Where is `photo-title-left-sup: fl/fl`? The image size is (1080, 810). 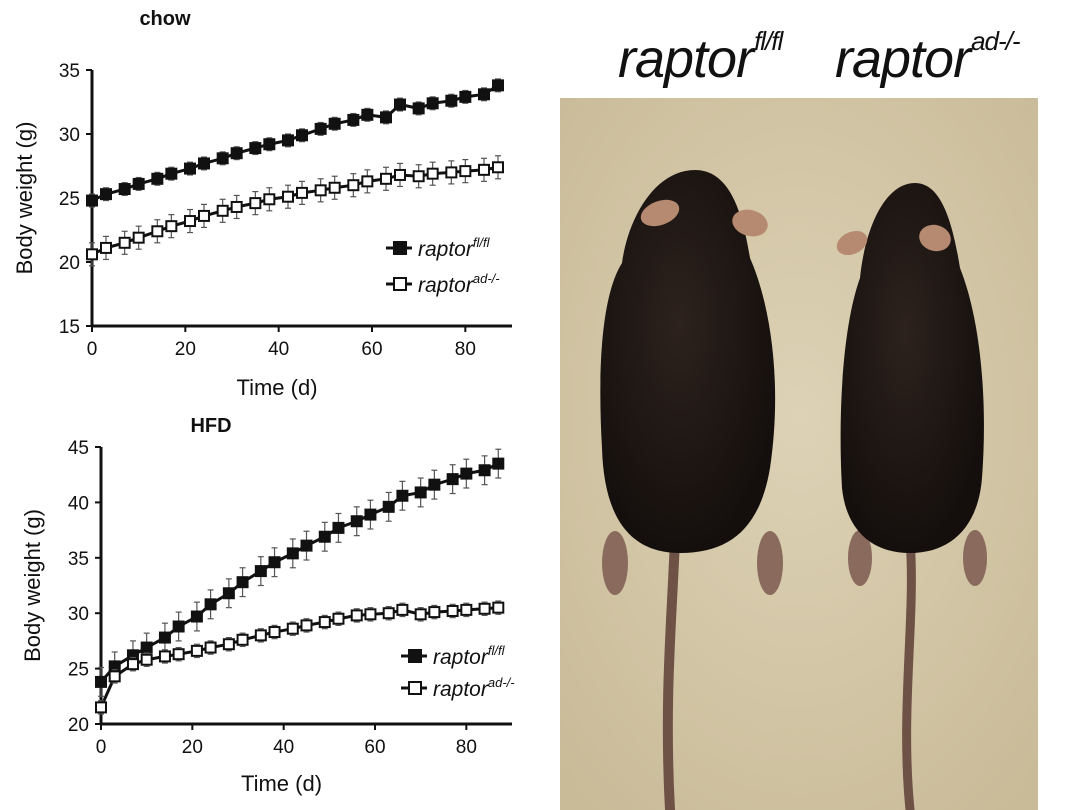 photo-title-left-sup: fl/fl is located at coordinates (768, 41).